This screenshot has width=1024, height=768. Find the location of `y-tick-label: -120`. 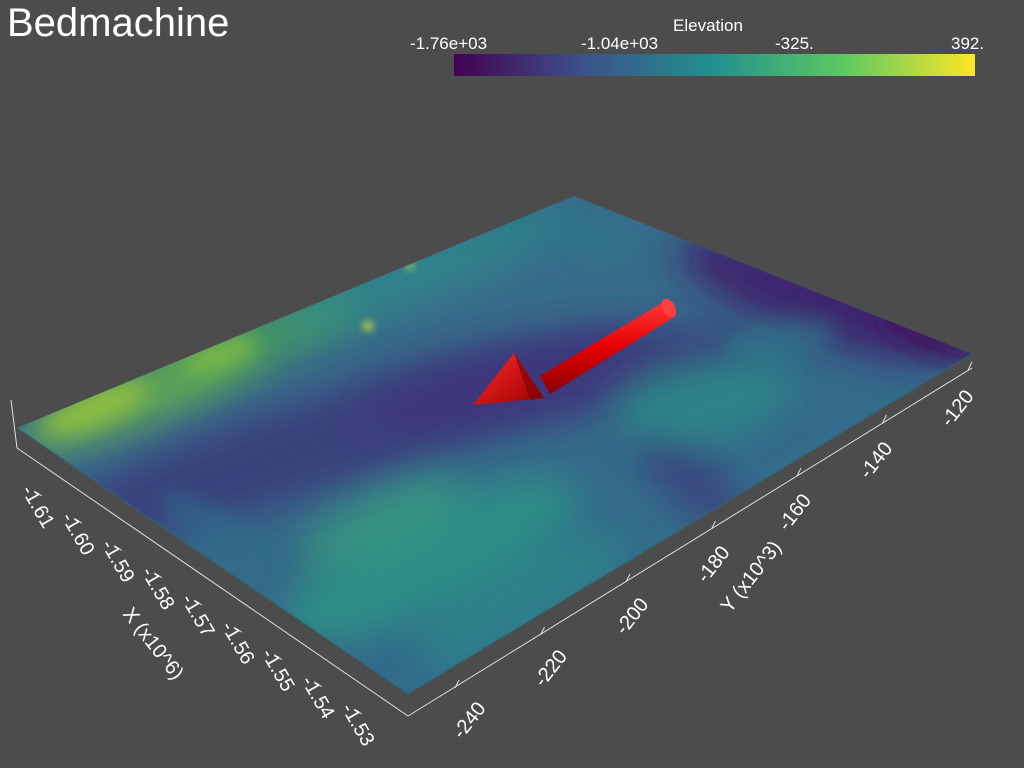

y-tick-label: -120 is located at coordinates (958, 408).